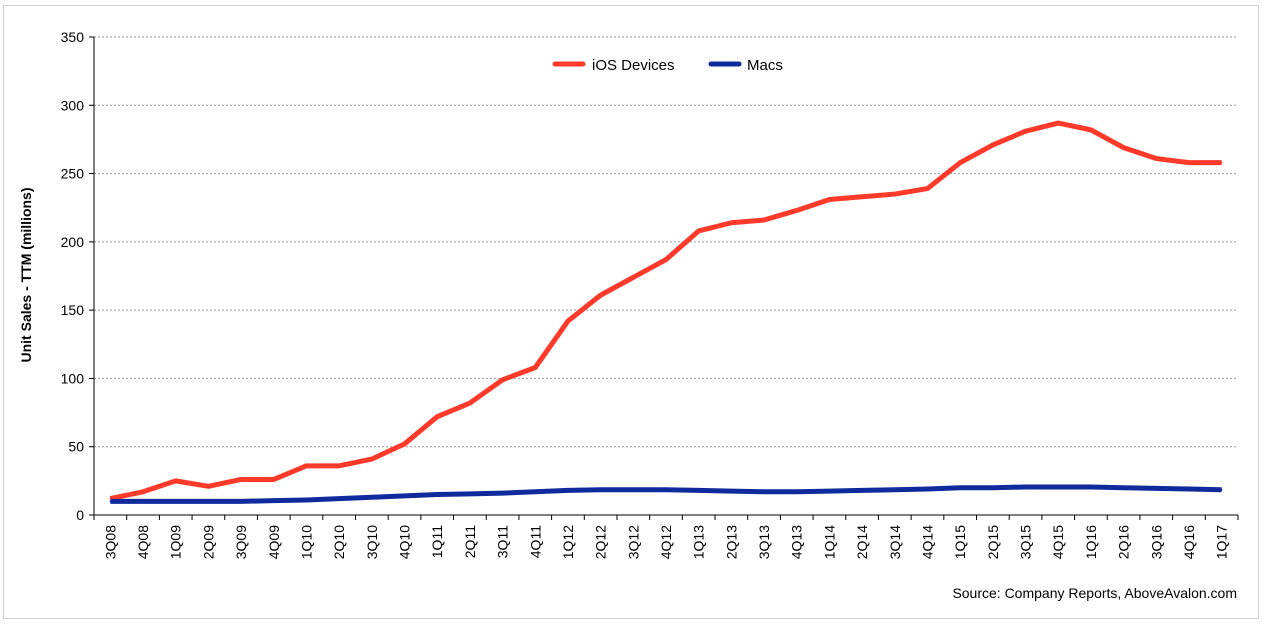 The image size is (1268, 625). I want to click on x-tick-label: 1Q13, so click(699, 542).